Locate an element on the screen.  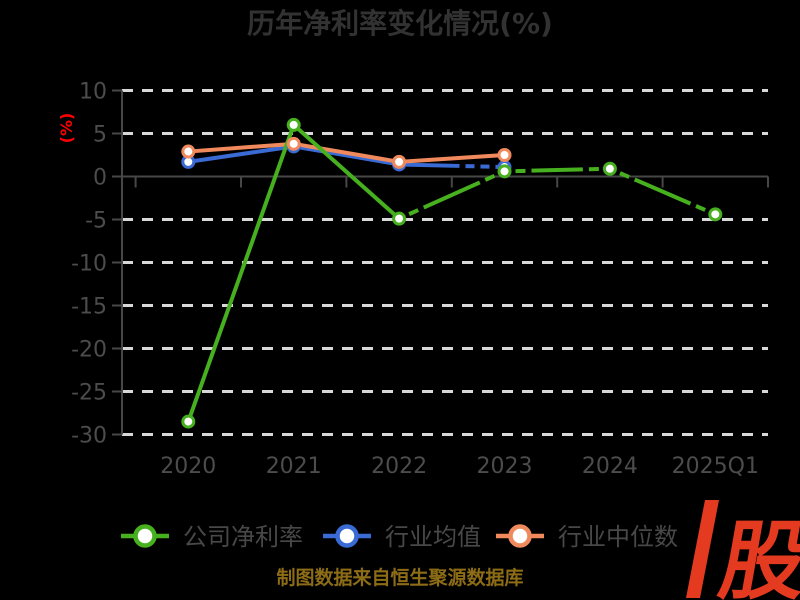
legend-item: 行业均值 is located at coordinates (402, 537).